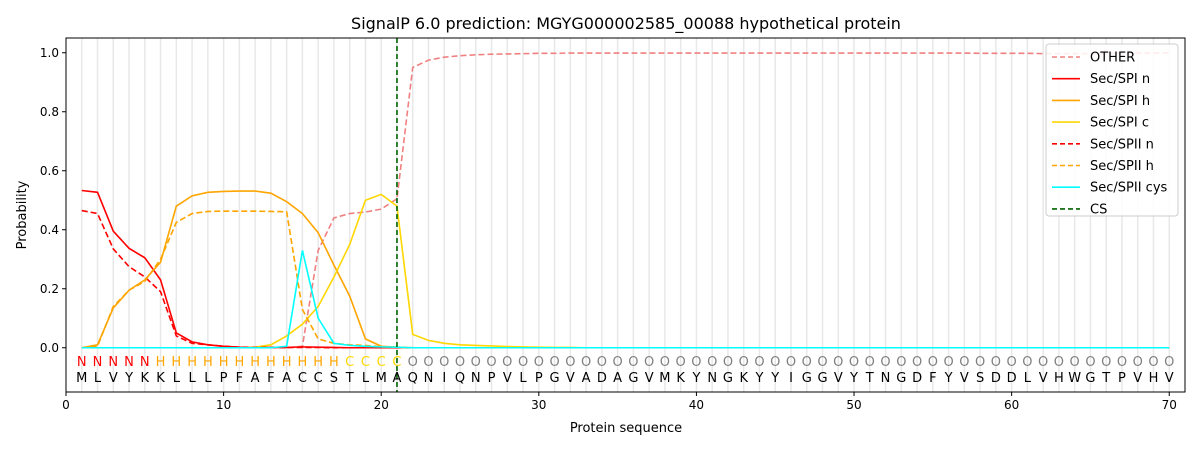 The height and width of the screenshot is (450, 1200). Describe the element at coordinates (145, 362) in the screenshot. I see `region-label: N` at that location.